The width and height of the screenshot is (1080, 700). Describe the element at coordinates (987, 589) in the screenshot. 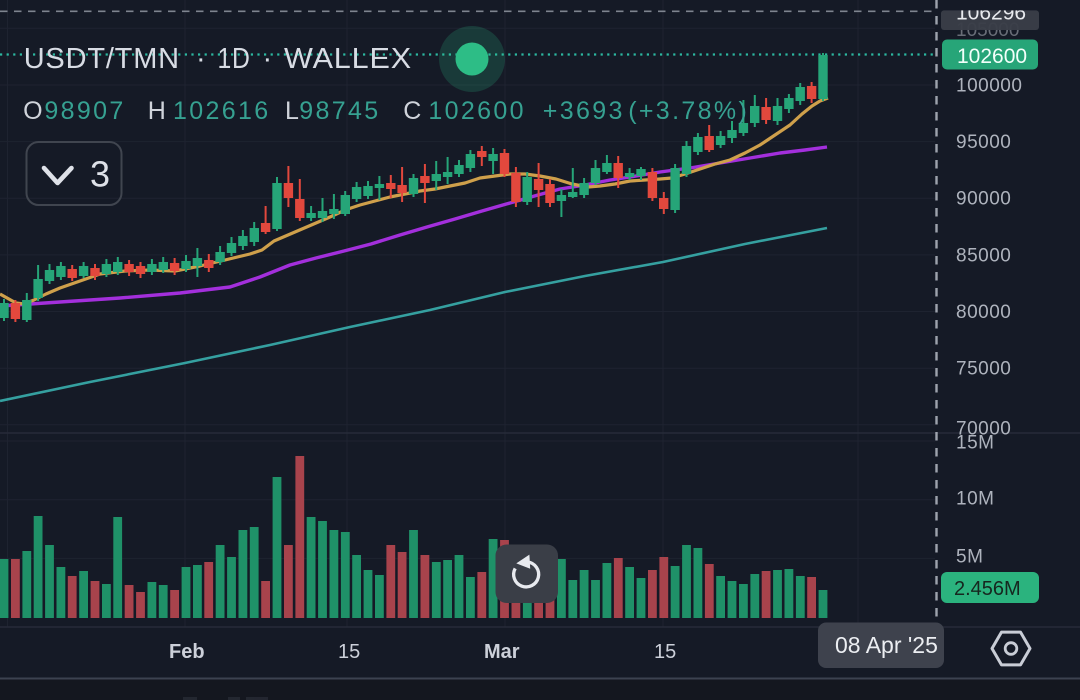

I see `svg-text: 2.456M` at that location.